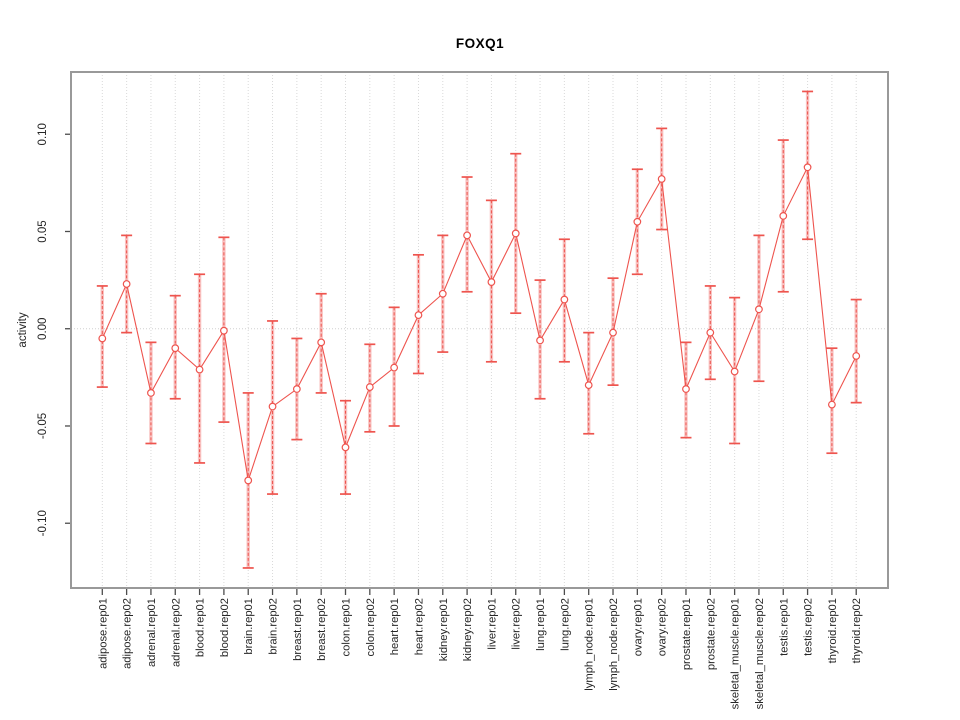 This screenshot has height=720, width=960. Describe the element at coordinates (152, 632) in the screenshot. I see `x-tick-label: adrenal.rep01` at that location.